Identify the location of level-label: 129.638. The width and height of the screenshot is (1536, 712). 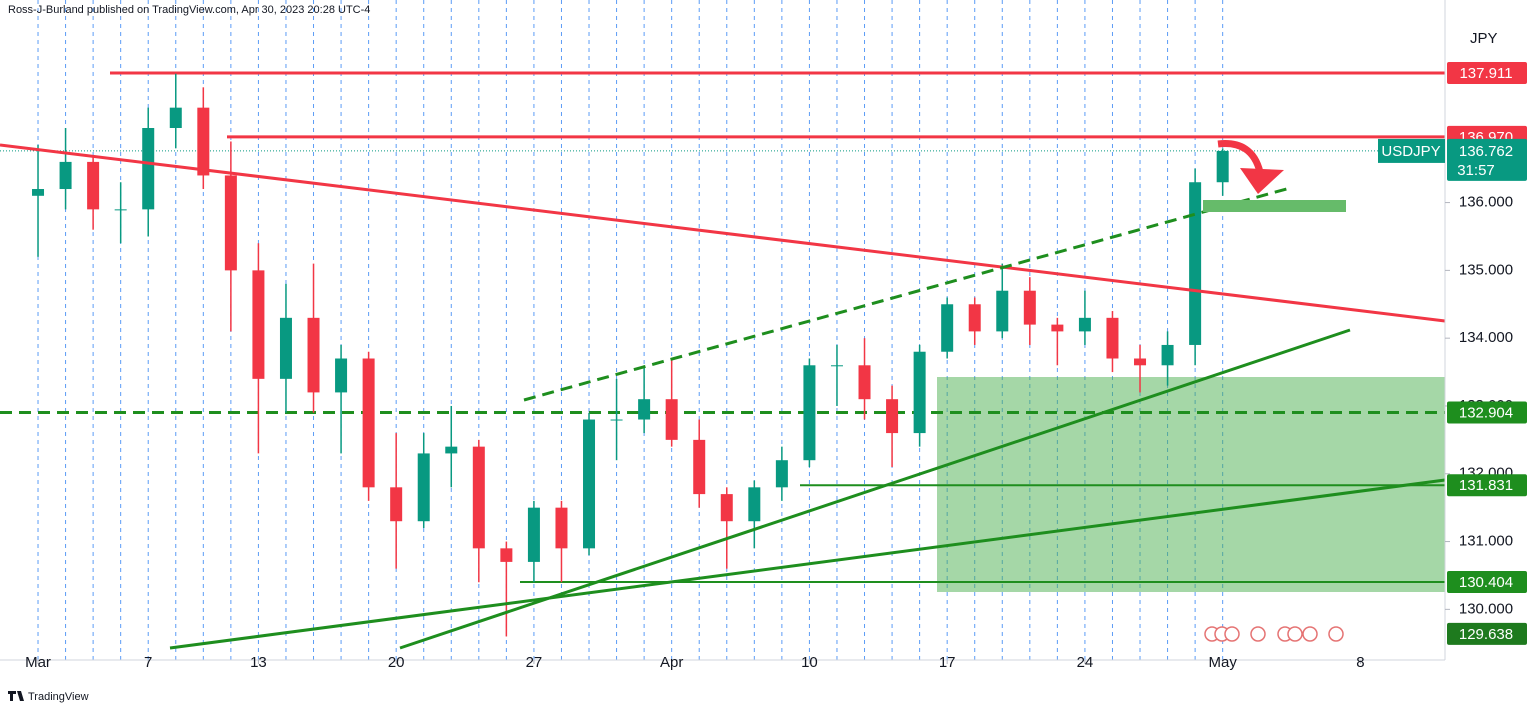
(1486, 634).